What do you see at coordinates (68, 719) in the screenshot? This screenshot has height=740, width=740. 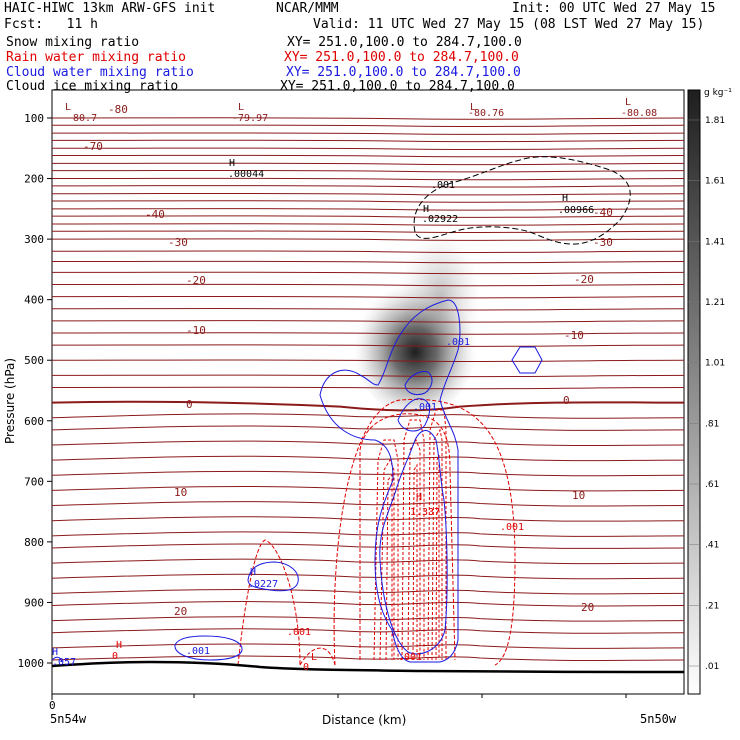 I see `x-end-label-left: 5n54w` at bounding box center [68, 719].